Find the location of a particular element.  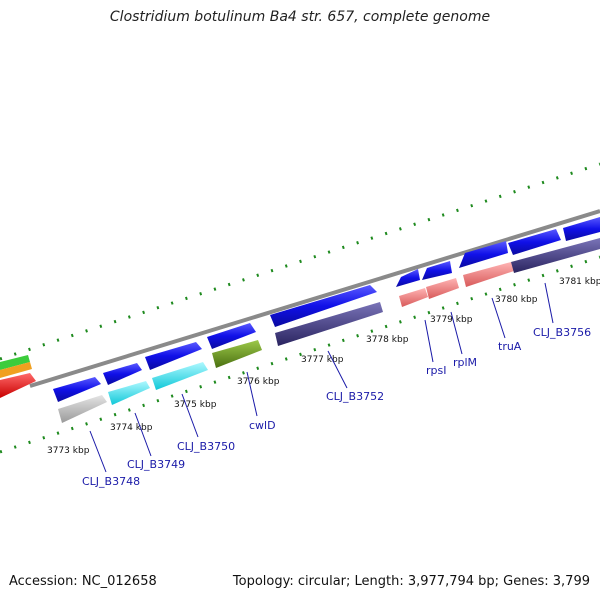

kbp-label: 3779 kbp is located at coordinates (451, 320).